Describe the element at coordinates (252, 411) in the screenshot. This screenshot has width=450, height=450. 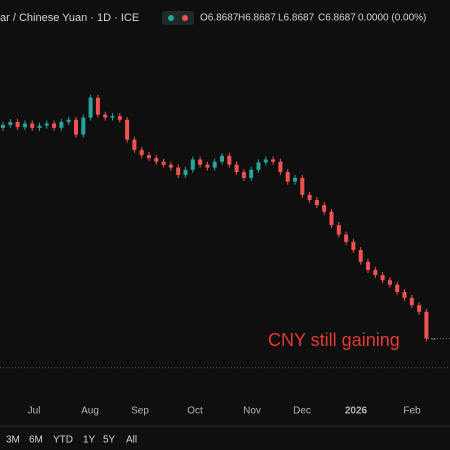
I see `x-tick-label: Nov` at that location.